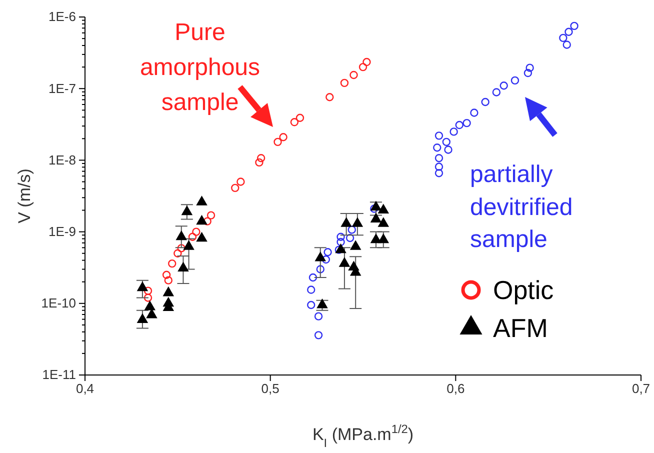 The width and height of the screenshot is (654, 453). Describe the element at coordinates (200, 67) in the screenshot. I see `annotation: Pure amorphous sample` at that location.